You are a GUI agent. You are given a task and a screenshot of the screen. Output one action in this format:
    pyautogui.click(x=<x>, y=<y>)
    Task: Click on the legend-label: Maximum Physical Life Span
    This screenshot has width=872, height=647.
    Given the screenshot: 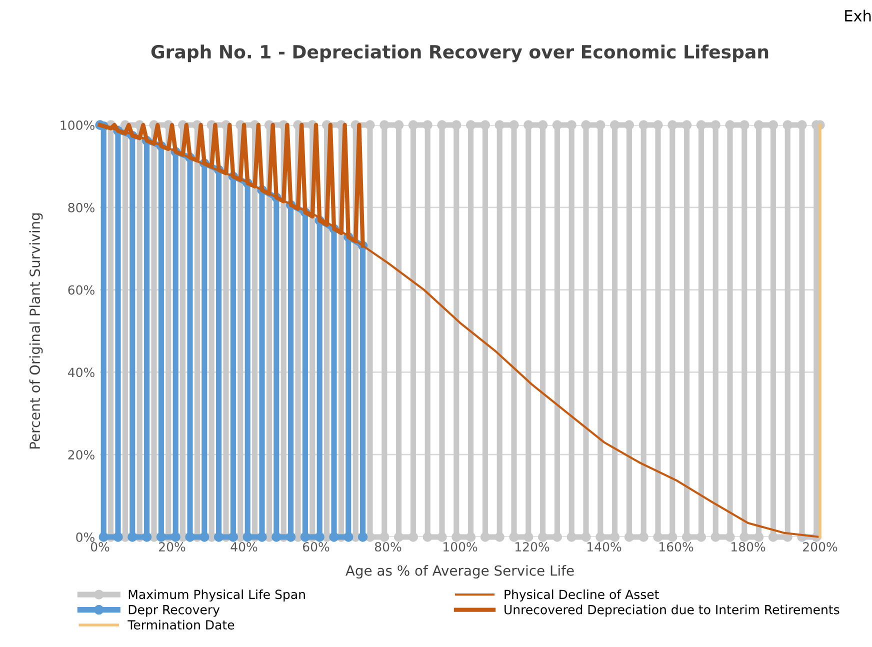 What is the action you would take?
    pyautogui.click(x=216, y=595)
    